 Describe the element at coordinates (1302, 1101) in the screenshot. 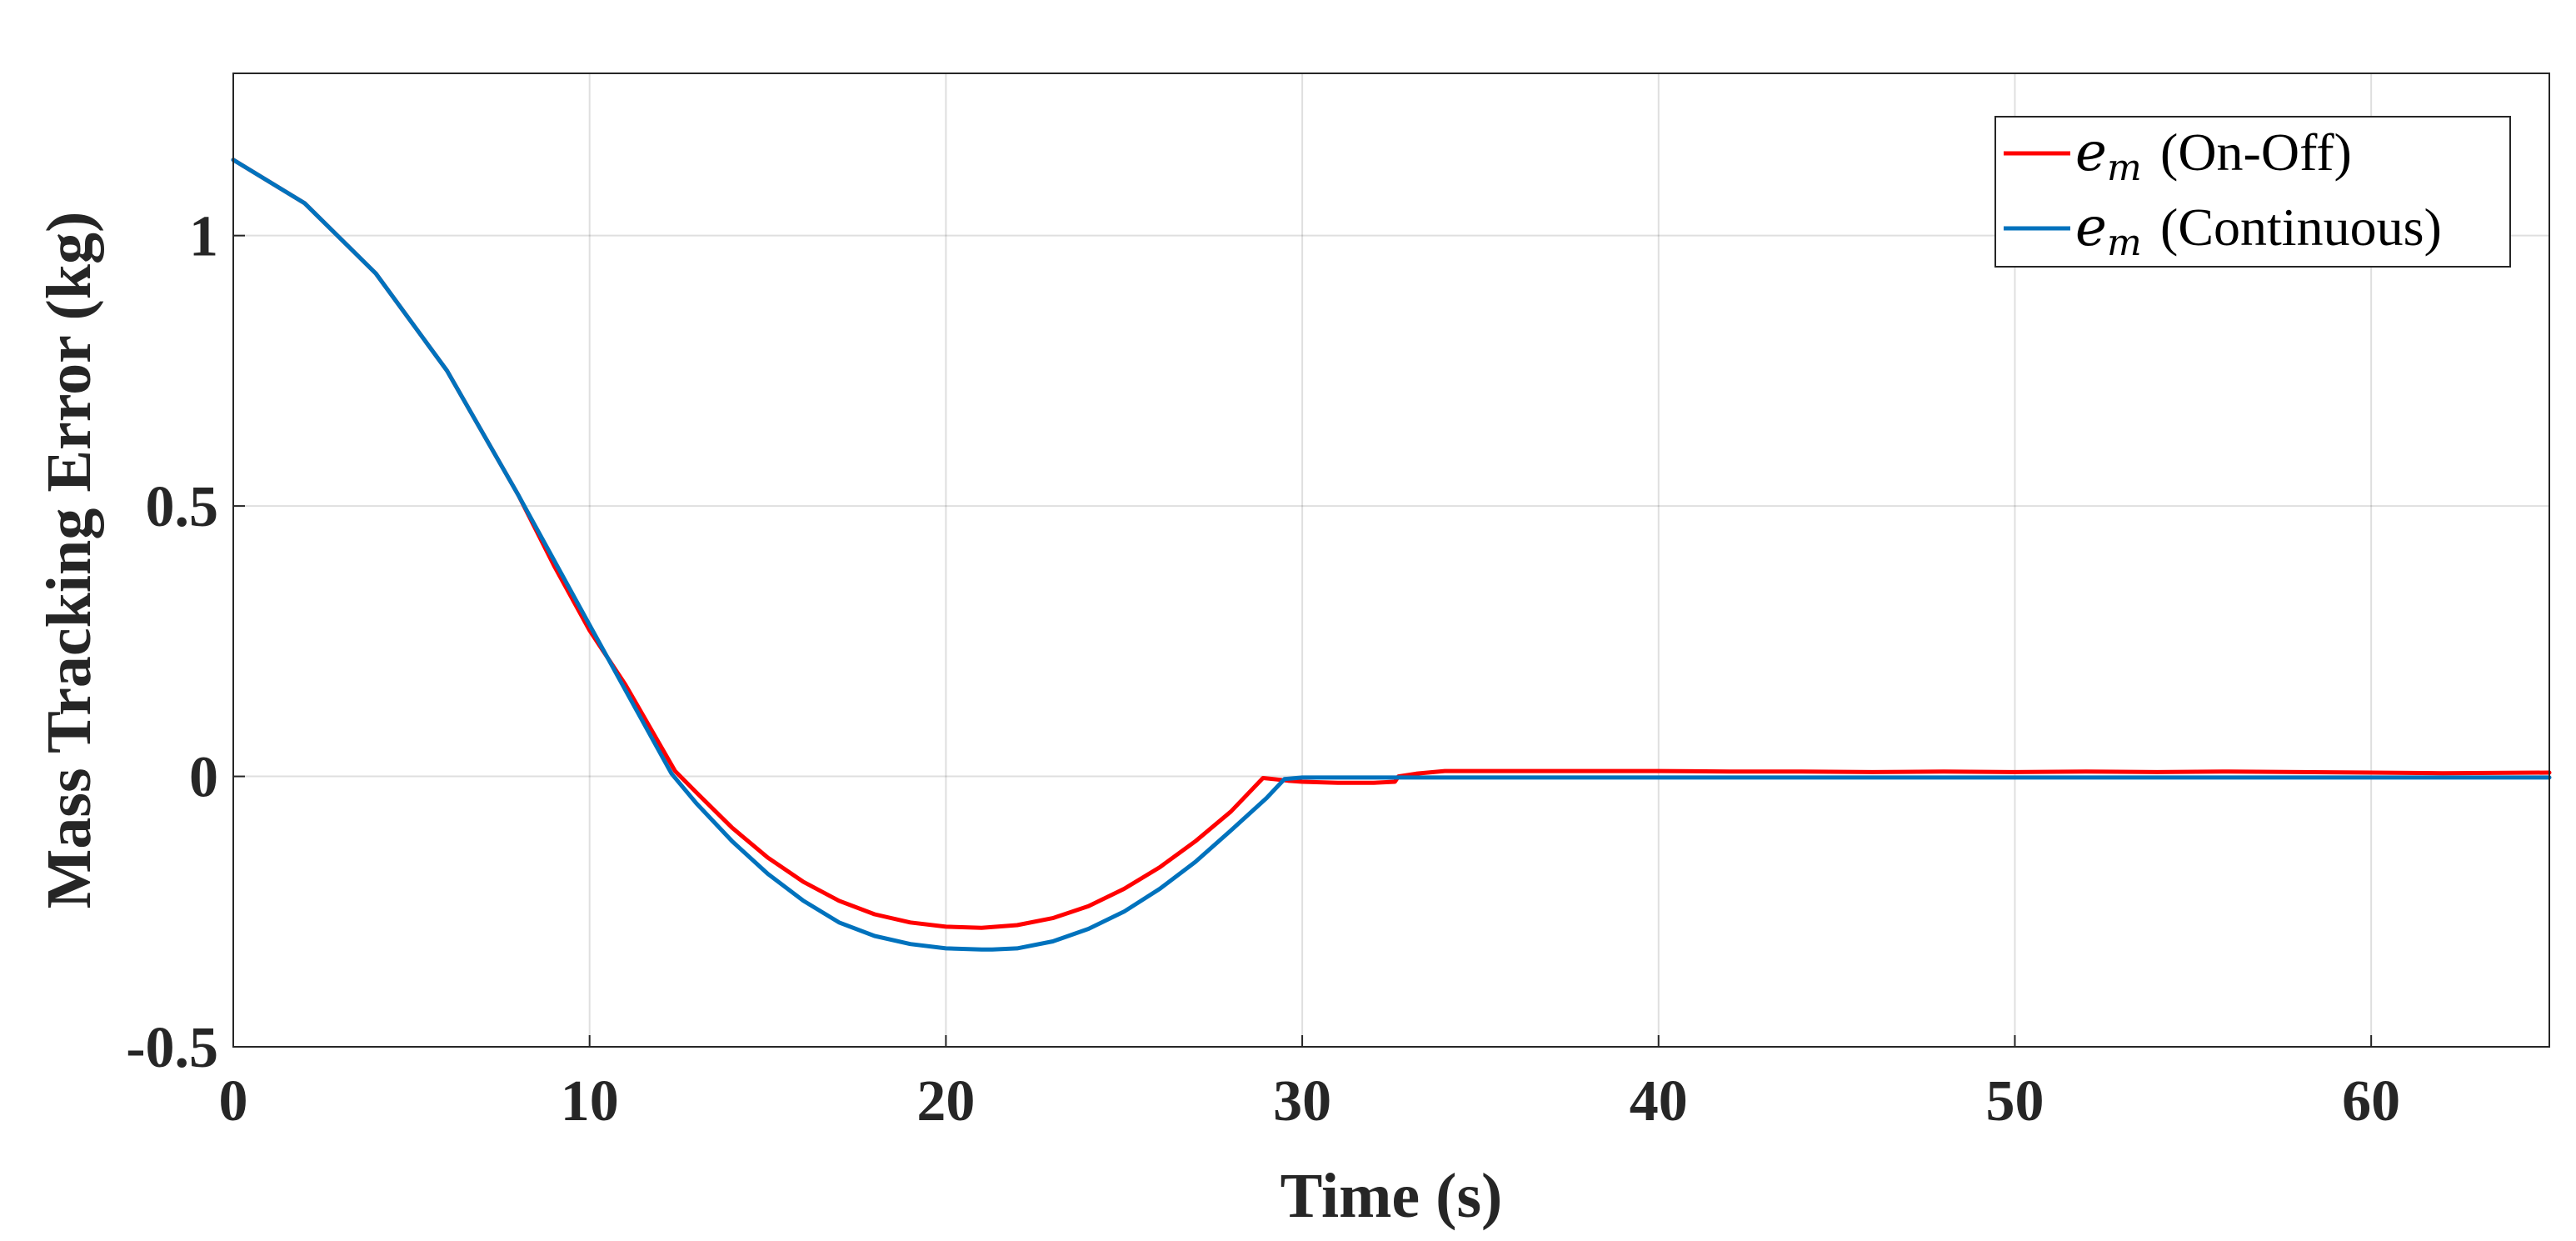

I see `x-tick-label: 30` at that location.